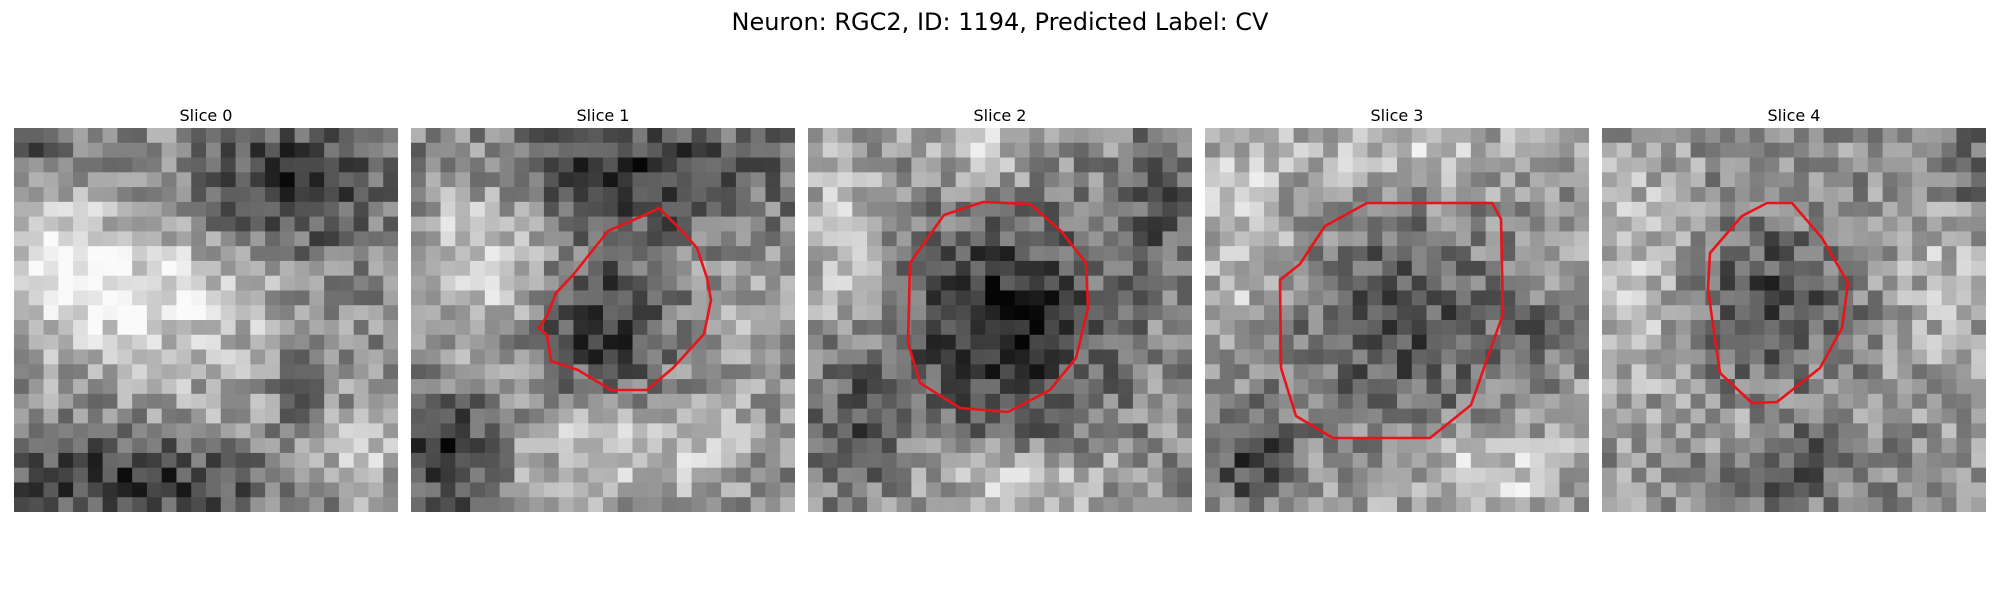  I want to click on slice-title-0: Slice 0, so click(206, 115).